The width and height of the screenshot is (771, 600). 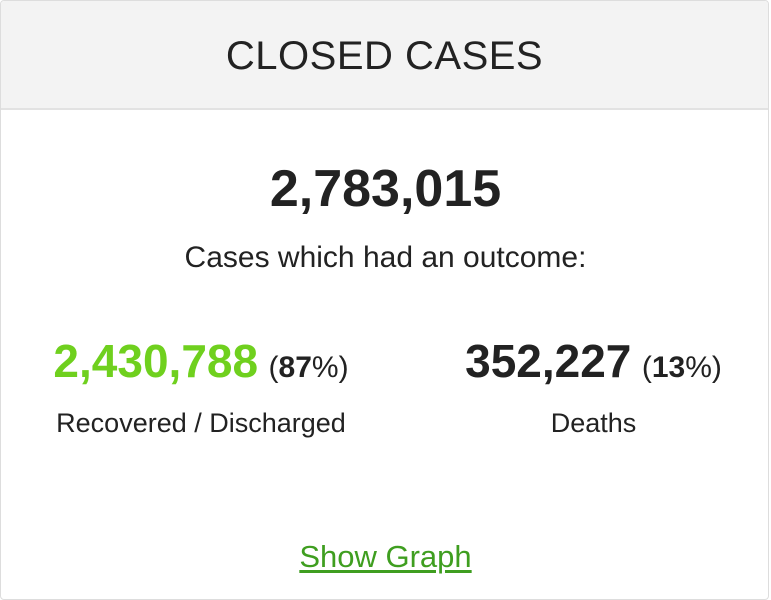 What do you see at coordinates (295, 367) in the screenshot?
I see `recovered-percent-value: 87` at bounding box center [295, 367].